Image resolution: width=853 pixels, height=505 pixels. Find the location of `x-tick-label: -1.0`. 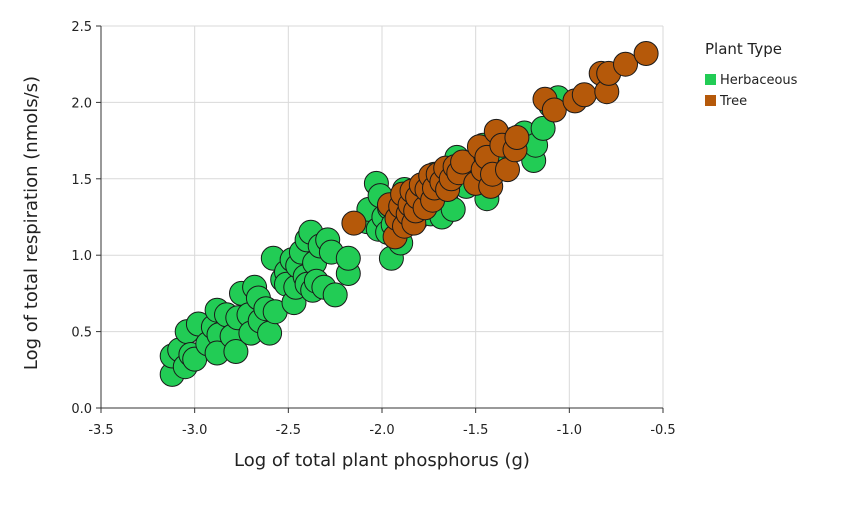

x-tick-label: -1.0 is located at coordinates (569, 430).